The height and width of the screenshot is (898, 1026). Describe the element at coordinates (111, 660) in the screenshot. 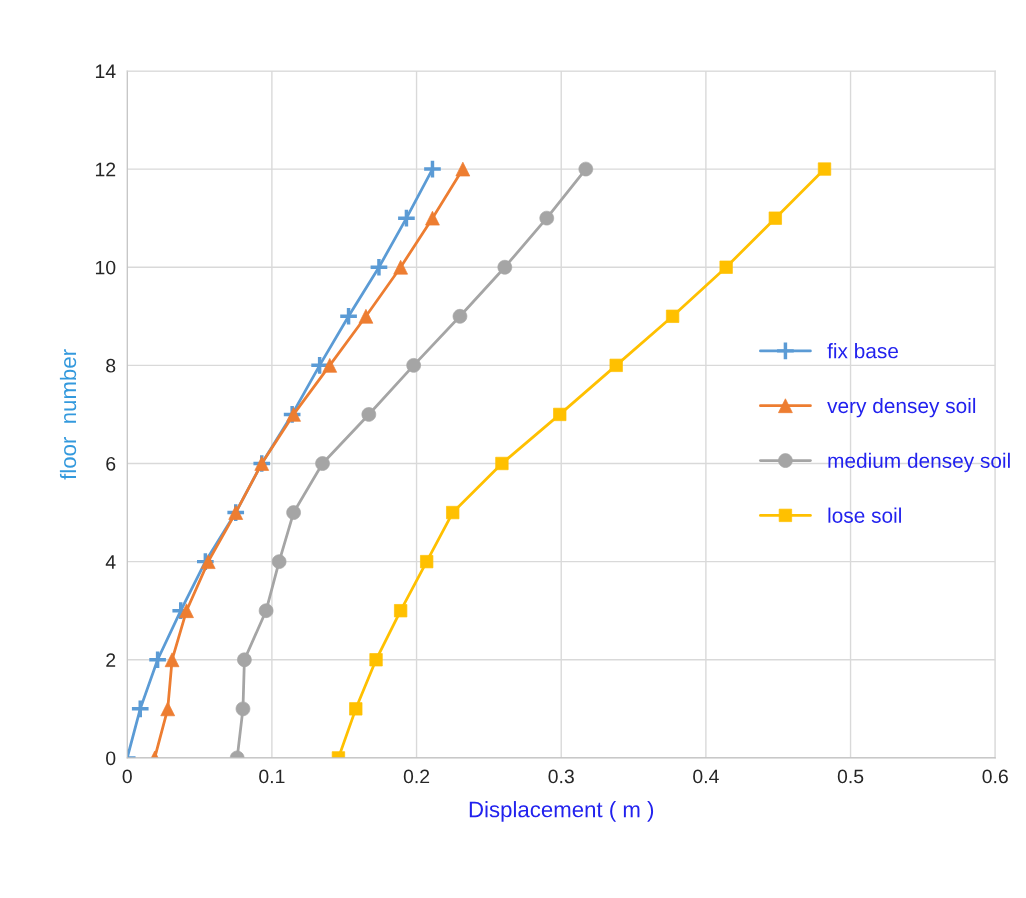

I see `y-tick-label: 2` at that location.